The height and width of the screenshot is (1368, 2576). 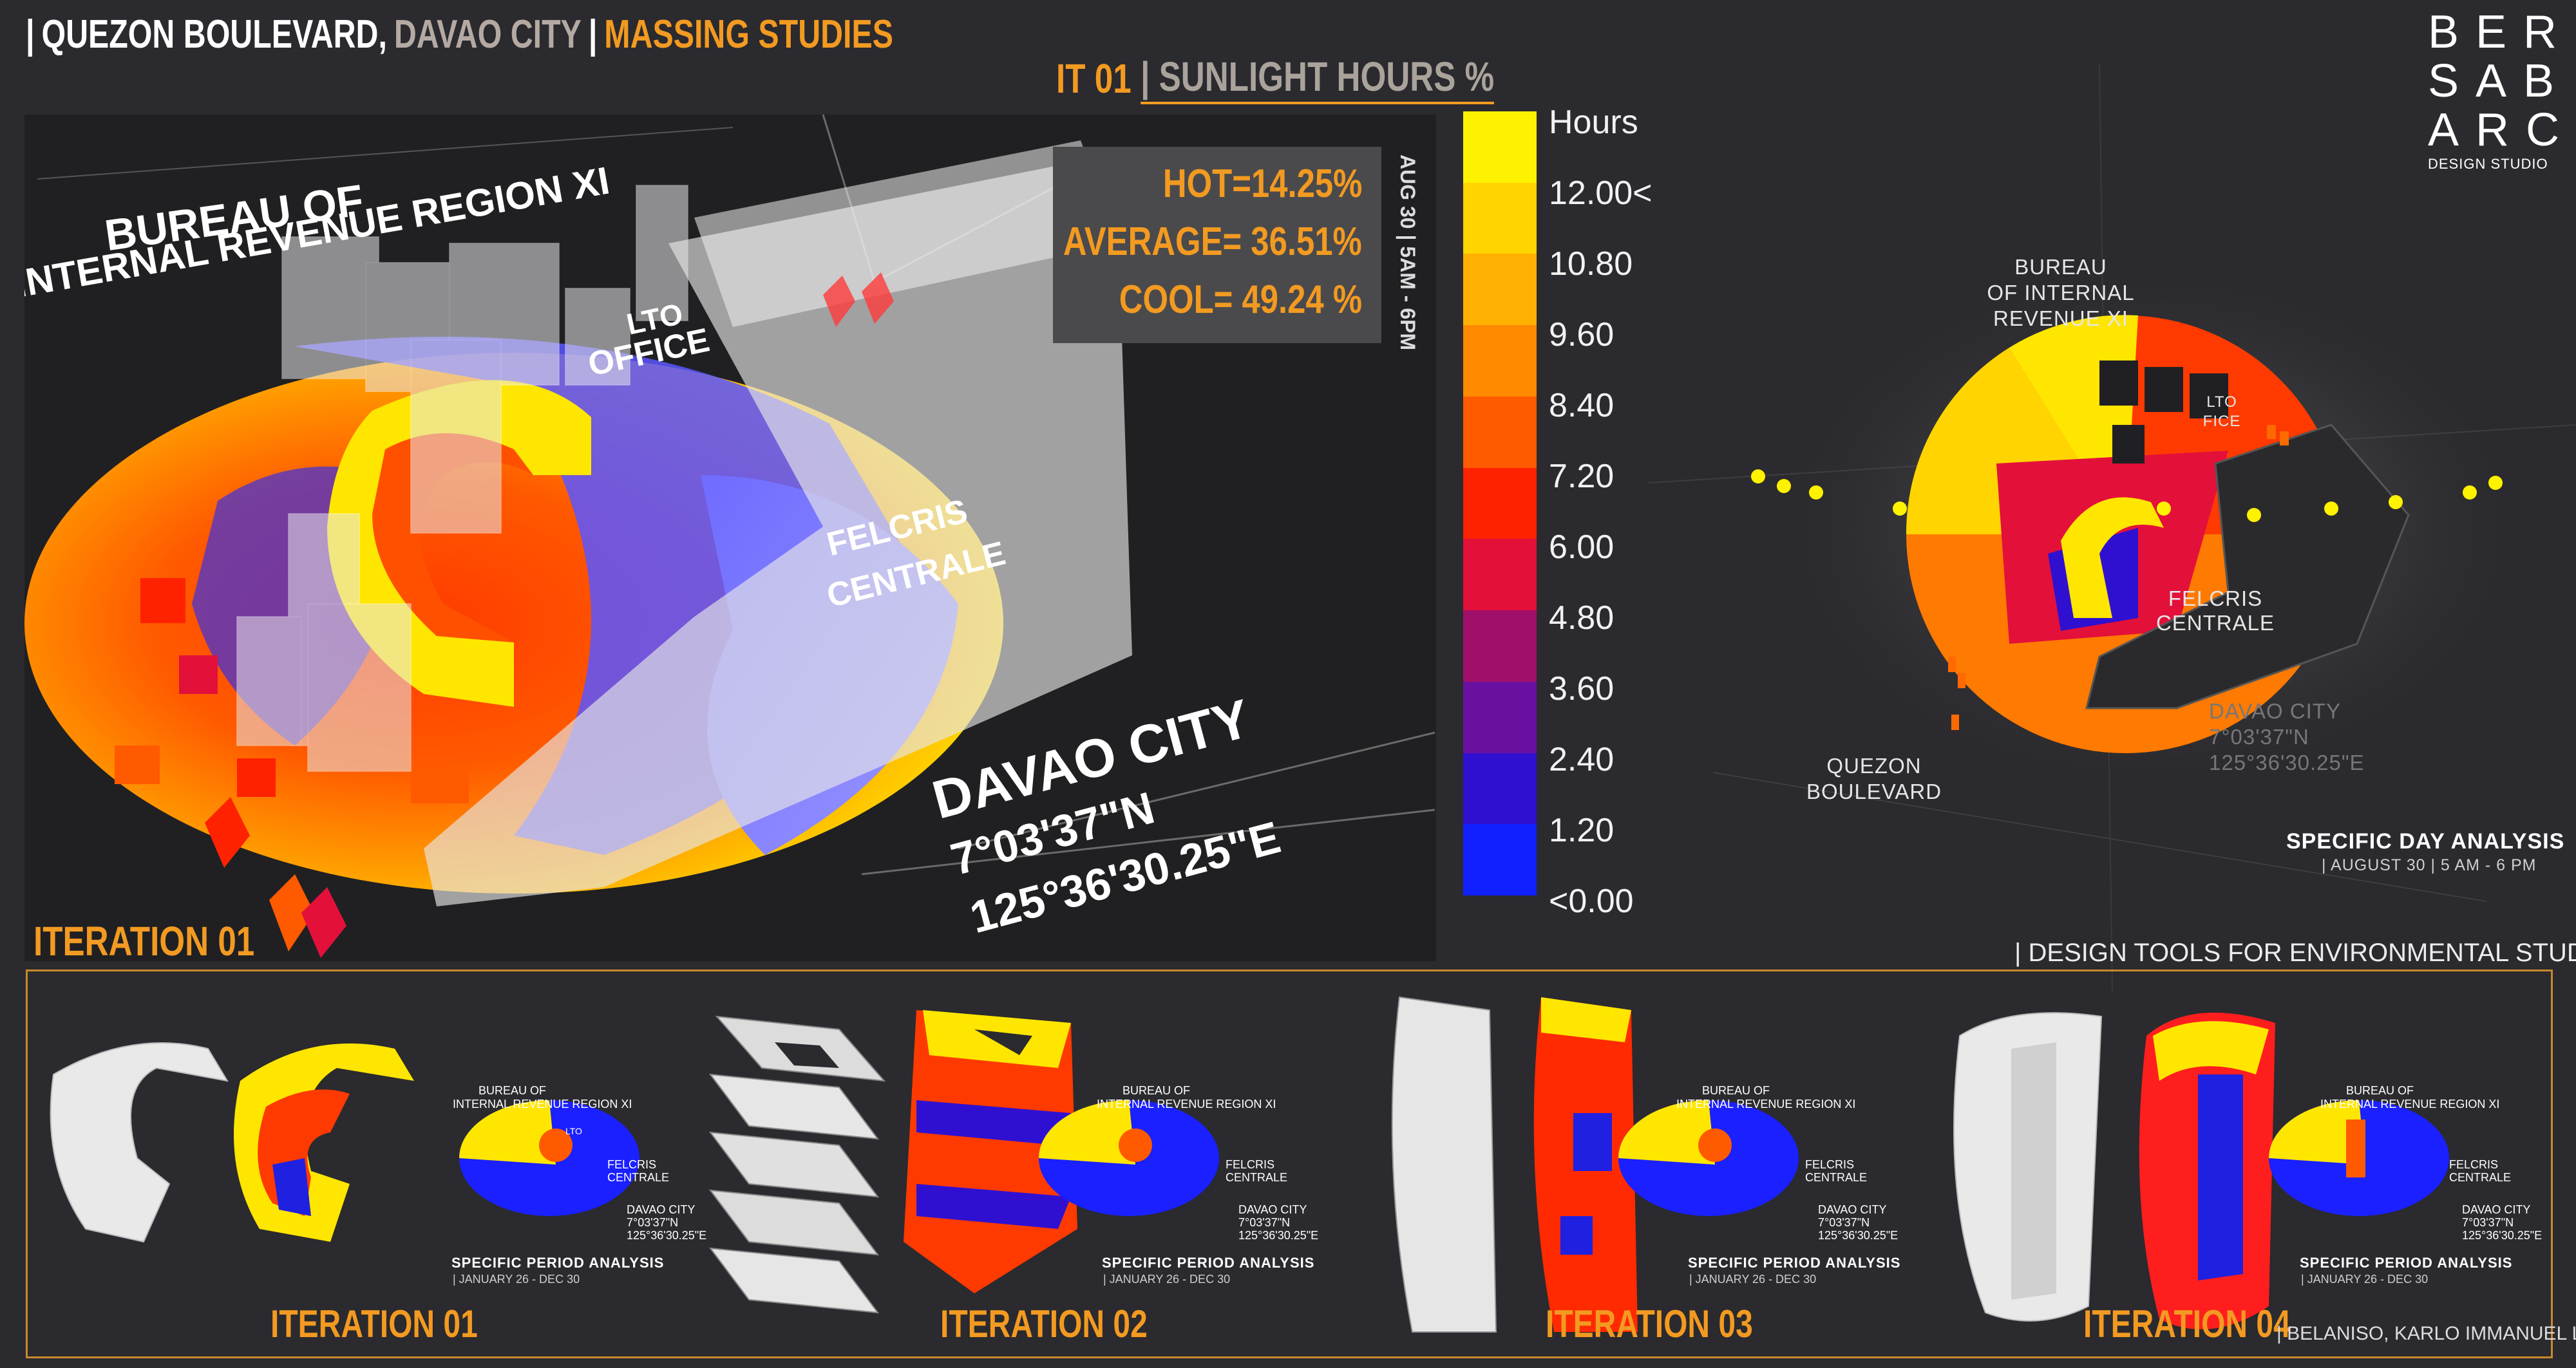 I want to click on subtitle-iteration: IT 01, so click(x=1094, y=78).